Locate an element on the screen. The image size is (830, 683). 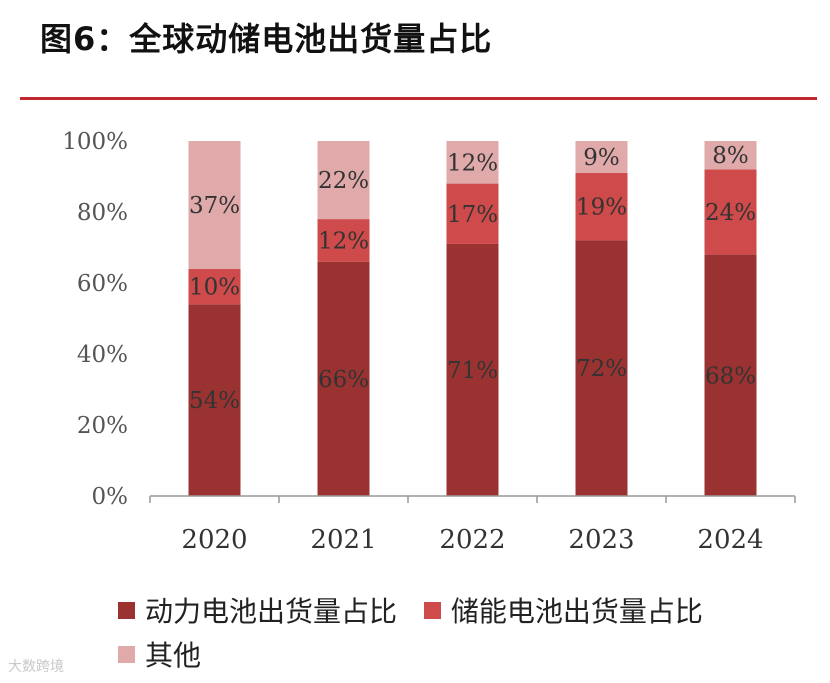
chart-legend: 动力电池出货量占比 储能电池出货量占比 其他 is located at coordinates (468, 632).